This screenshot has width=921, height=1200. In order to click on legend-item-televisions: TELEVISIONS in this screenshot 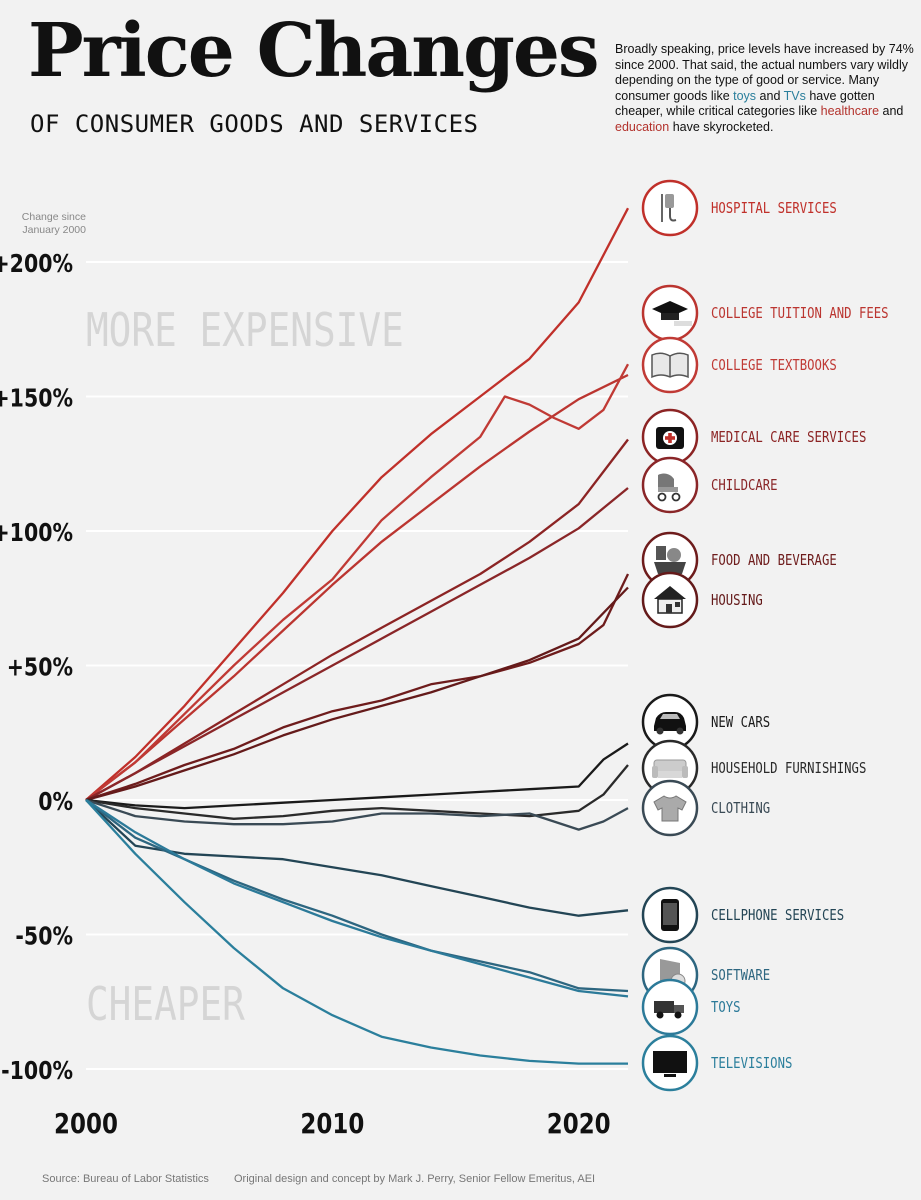, I will do `click(716, 1063)`.